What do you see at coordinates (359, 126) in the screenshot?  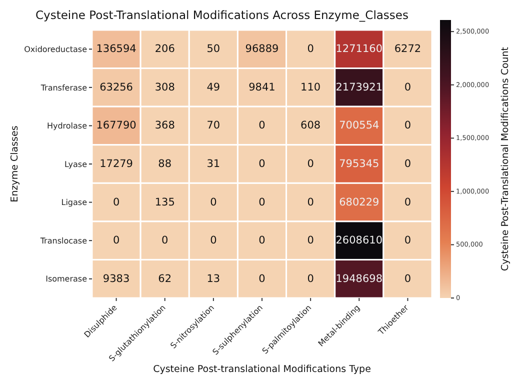 I see `data-label: 700554` at bounding box center [359, 126].